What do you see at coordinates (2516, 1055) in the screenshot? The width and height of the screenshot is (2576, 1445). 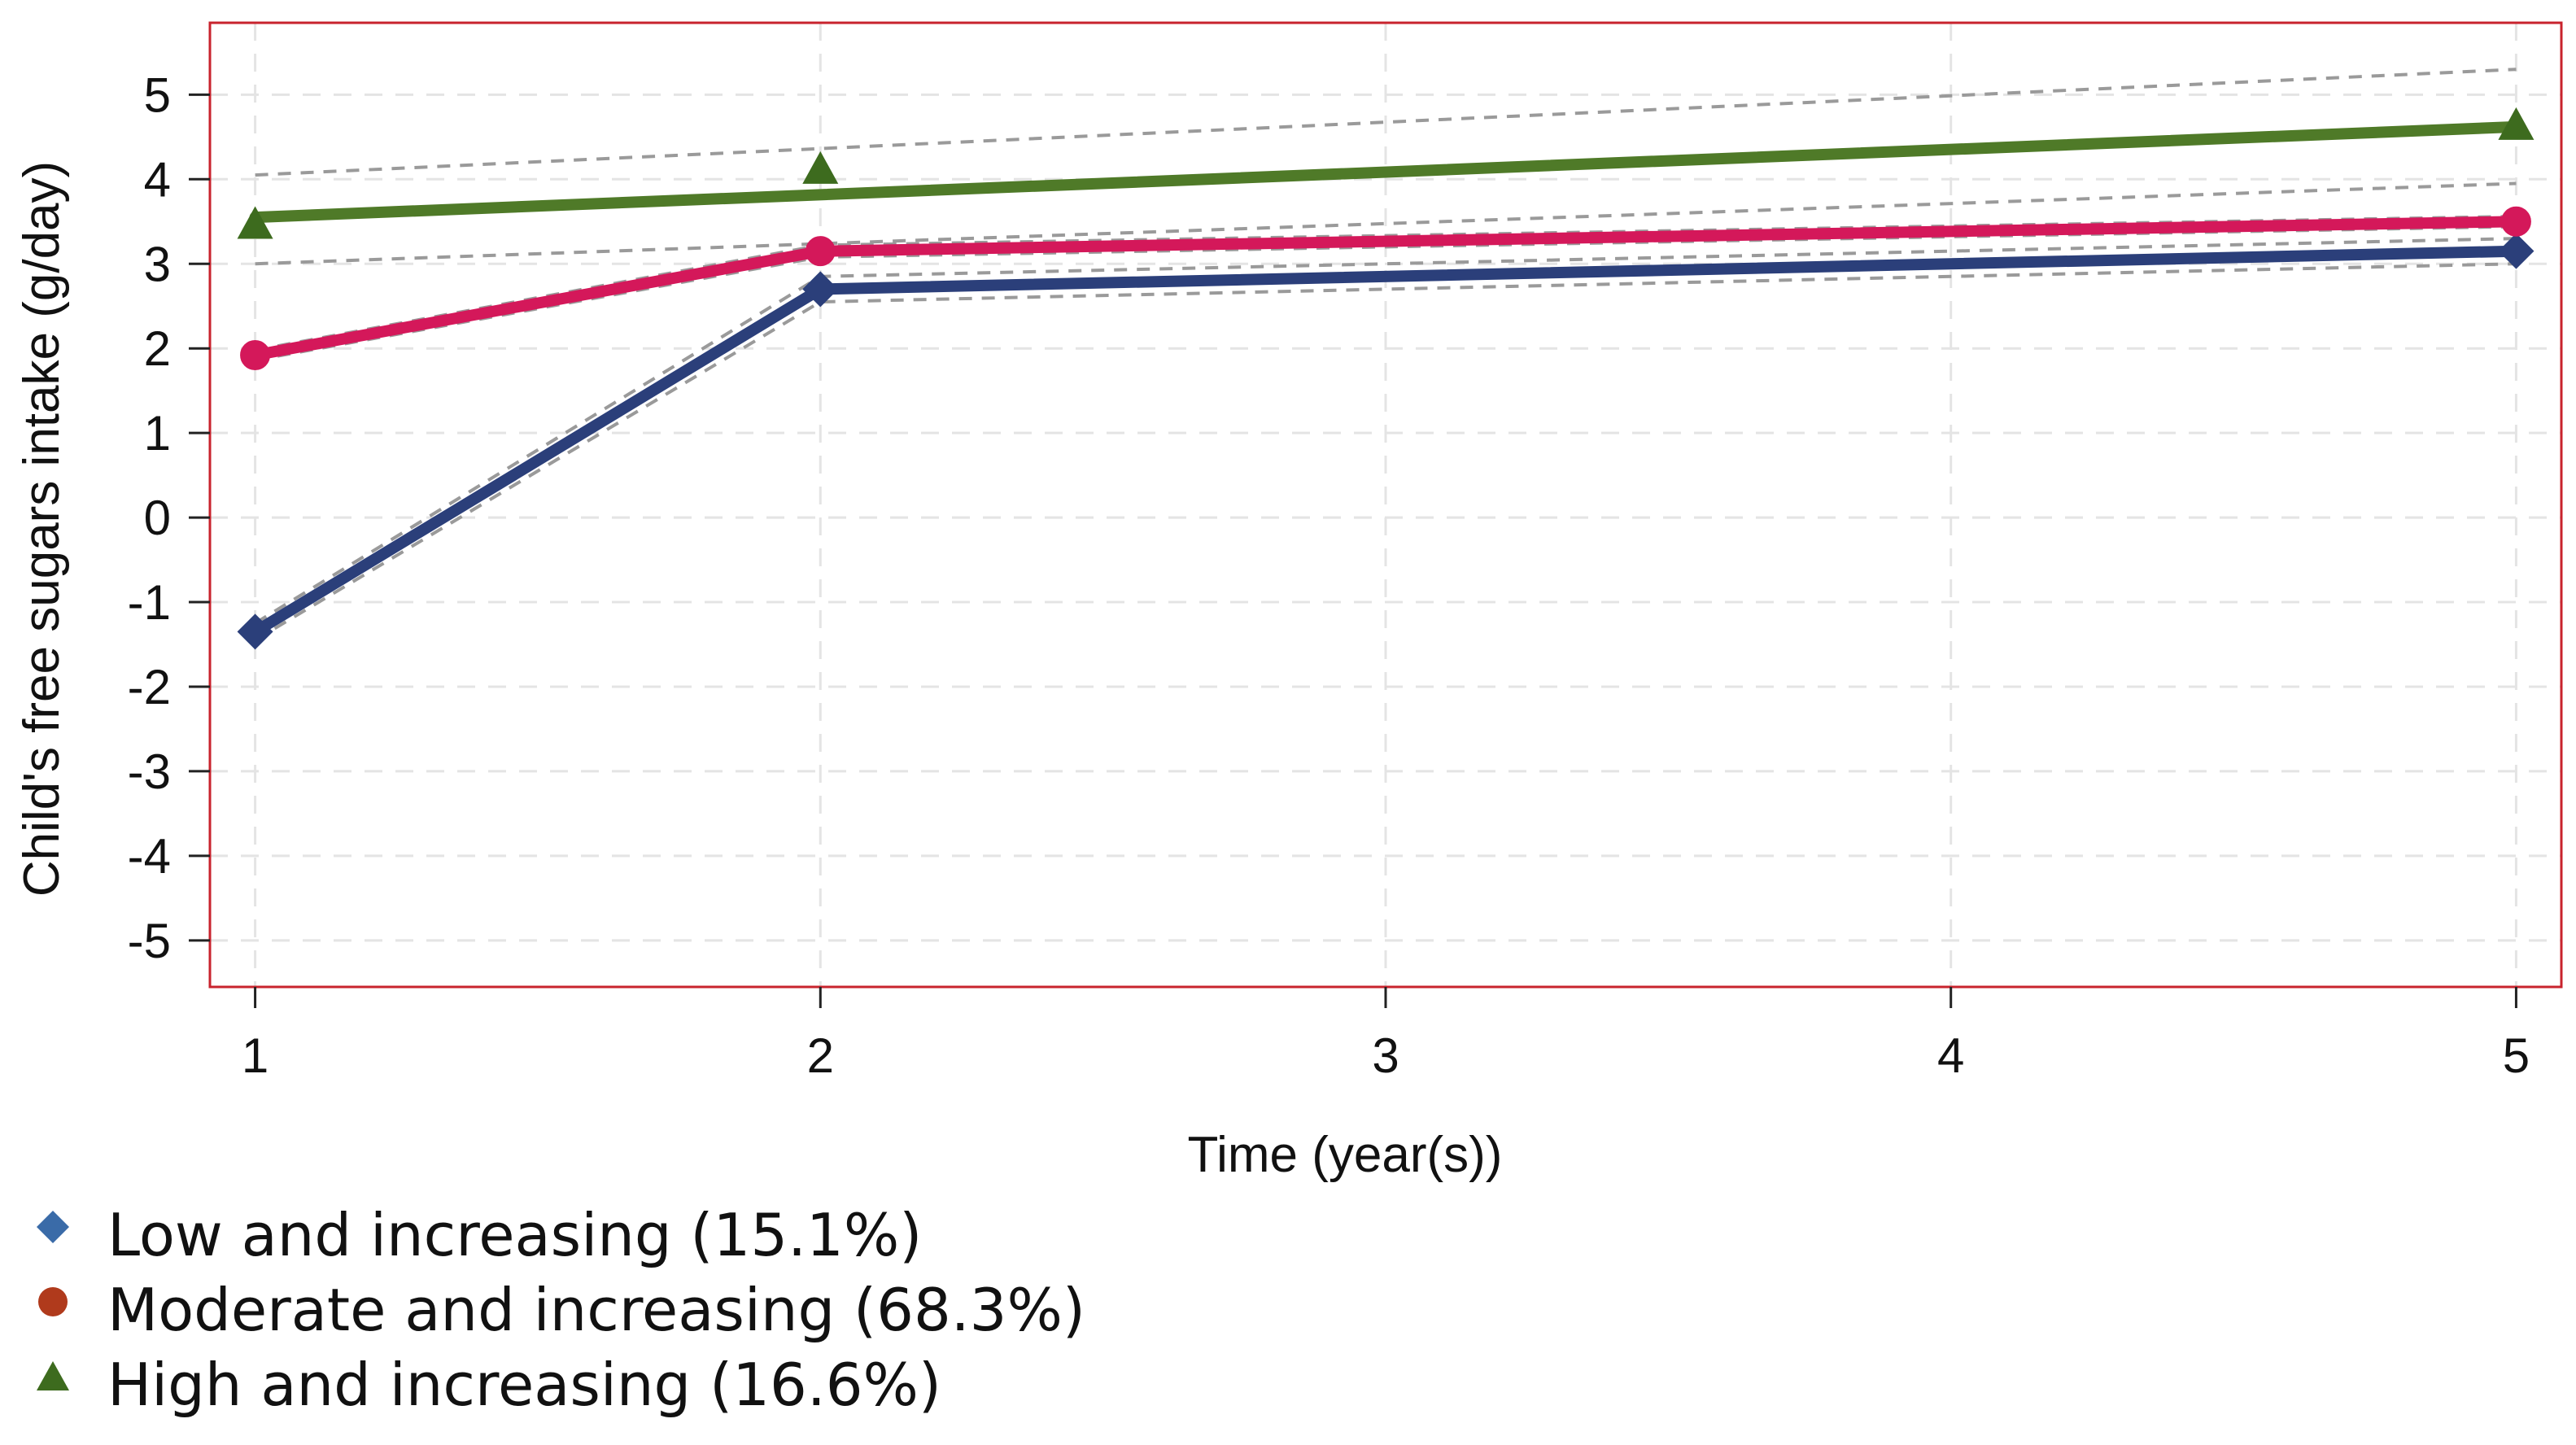 I see `x-tick-label: 5` at bounding box center [2516, 1055].